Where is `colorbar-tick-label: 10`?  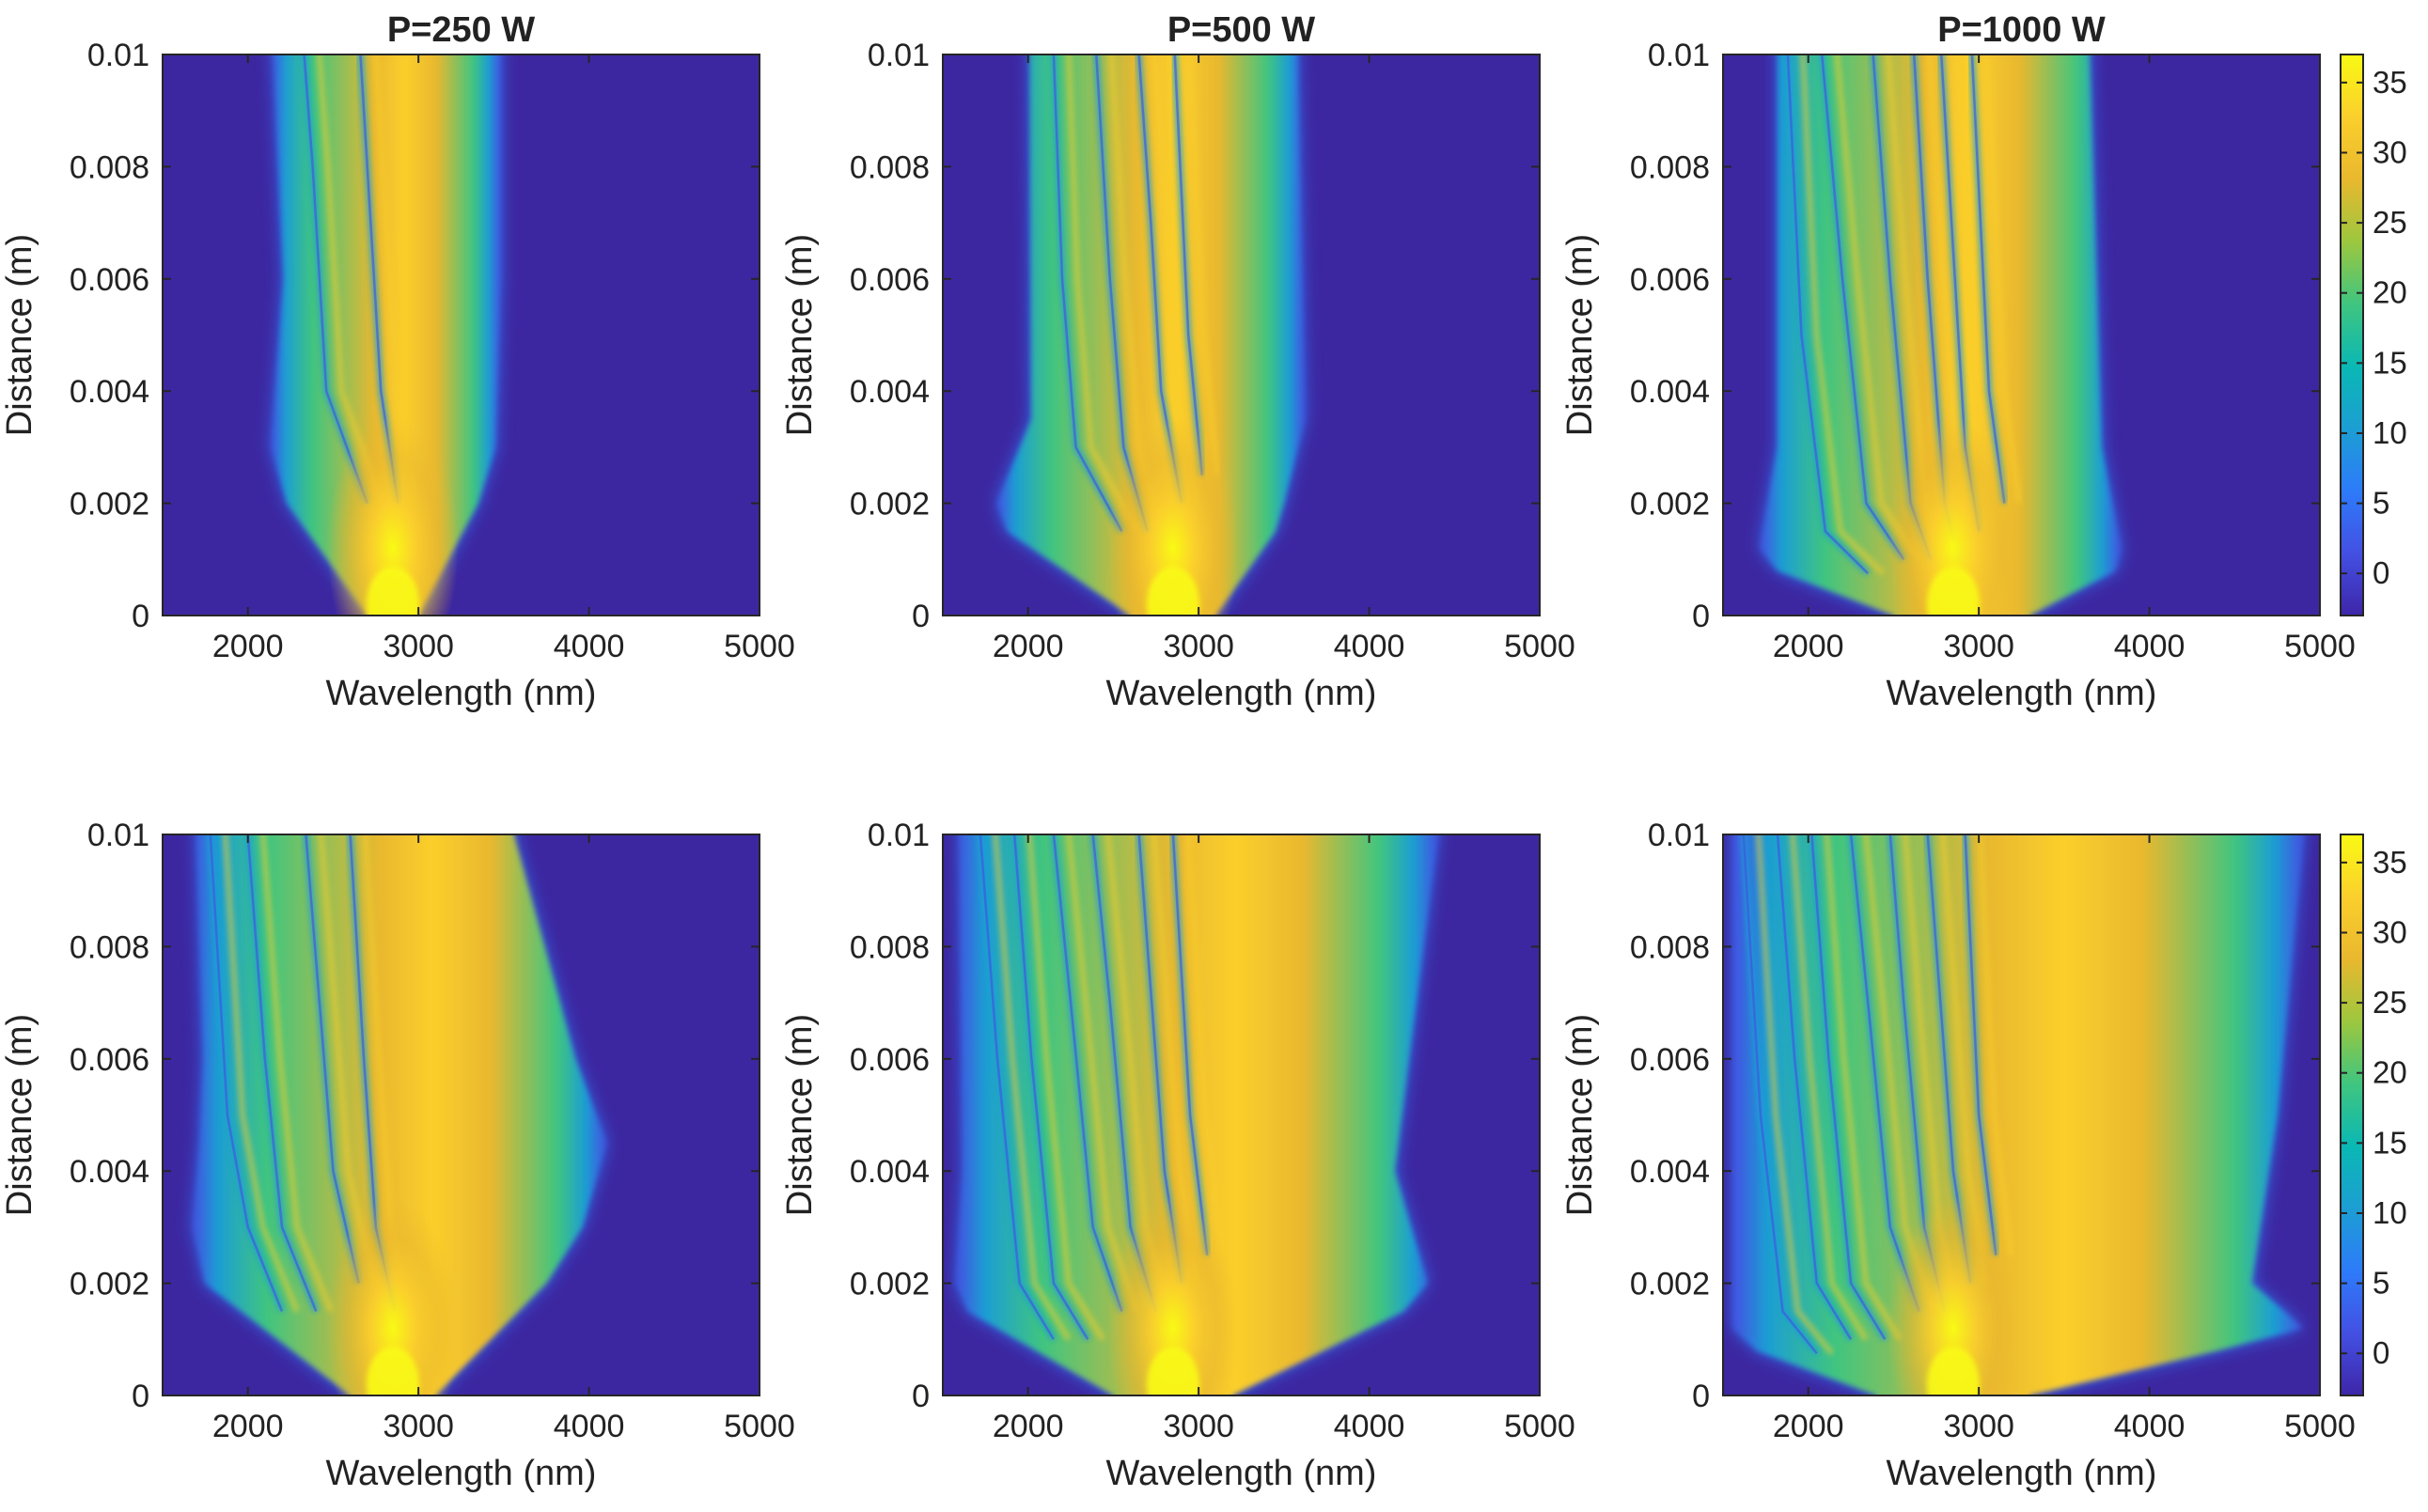
colorbar-tick-label: 10 is located at coordinates (2390, 432).